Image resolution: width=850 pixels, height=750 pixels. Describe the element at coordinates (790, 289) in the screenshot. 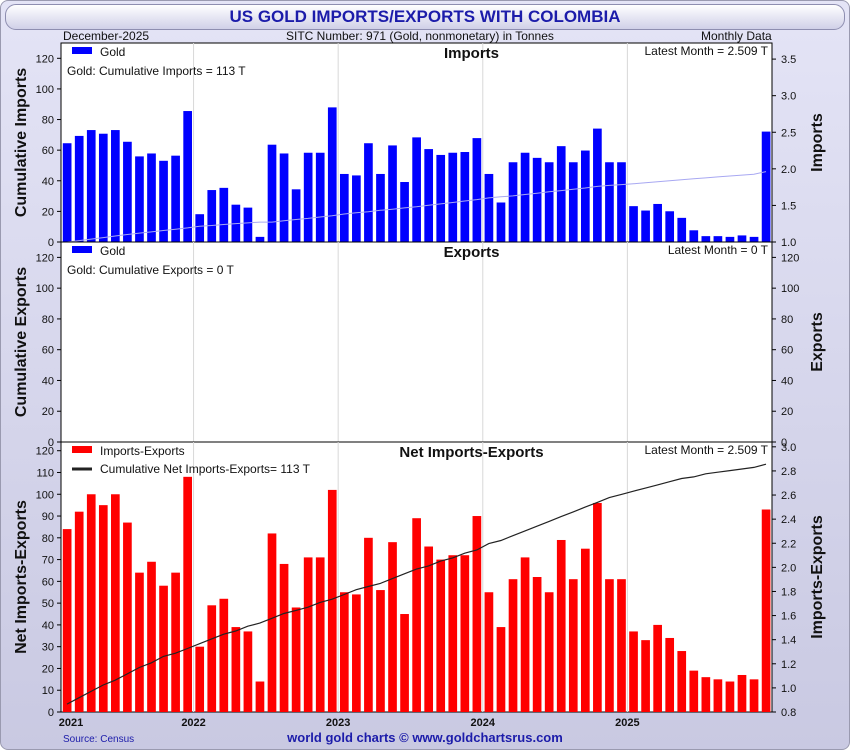

I see `right-tick-label: 100` at that location.